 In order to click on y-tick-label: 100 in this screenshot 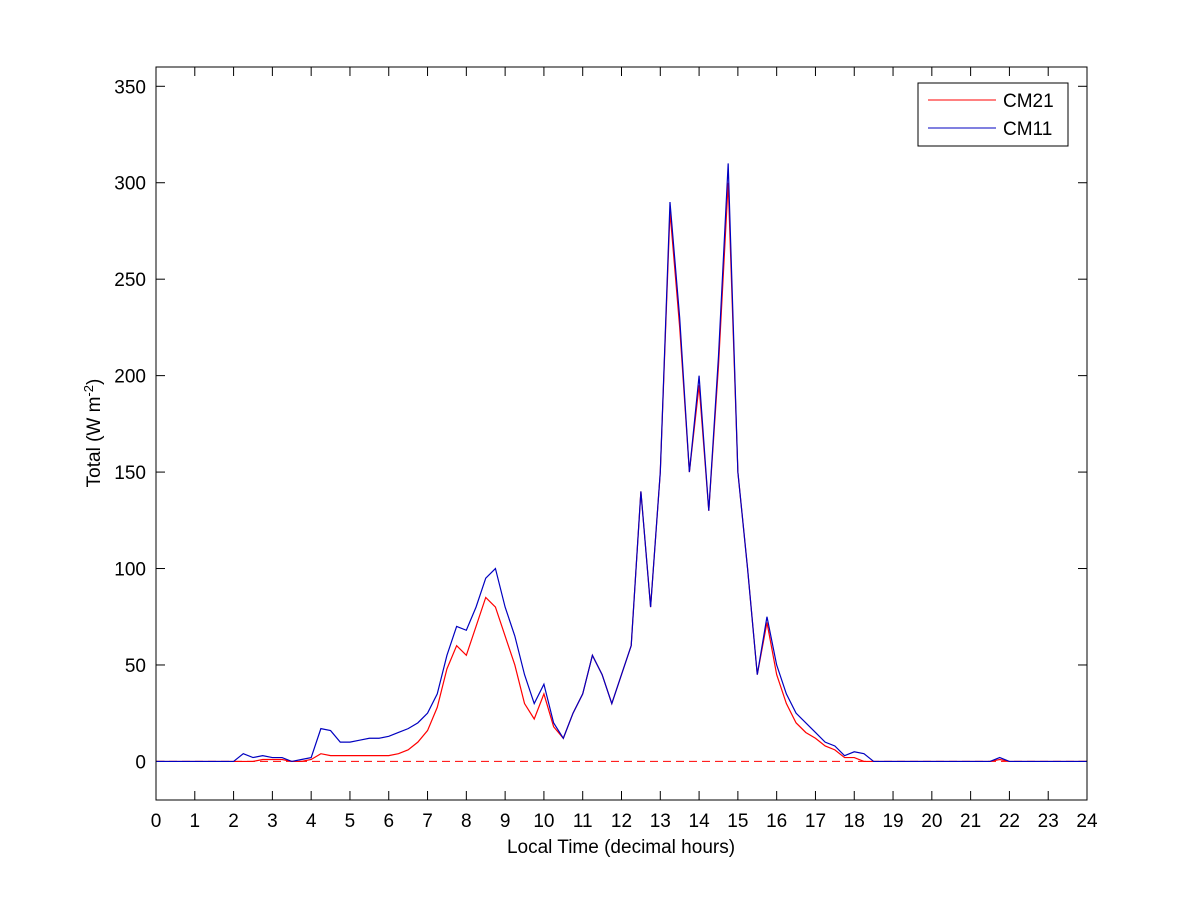, I will do `click(130, 570)`.